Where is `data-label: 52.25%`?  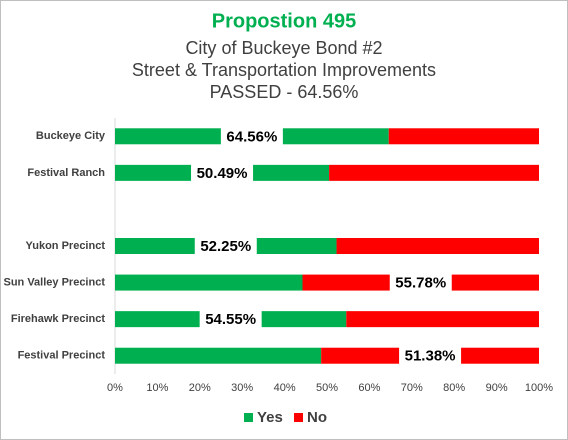
data-label: 52.25% is located at coordinates (225, 246).